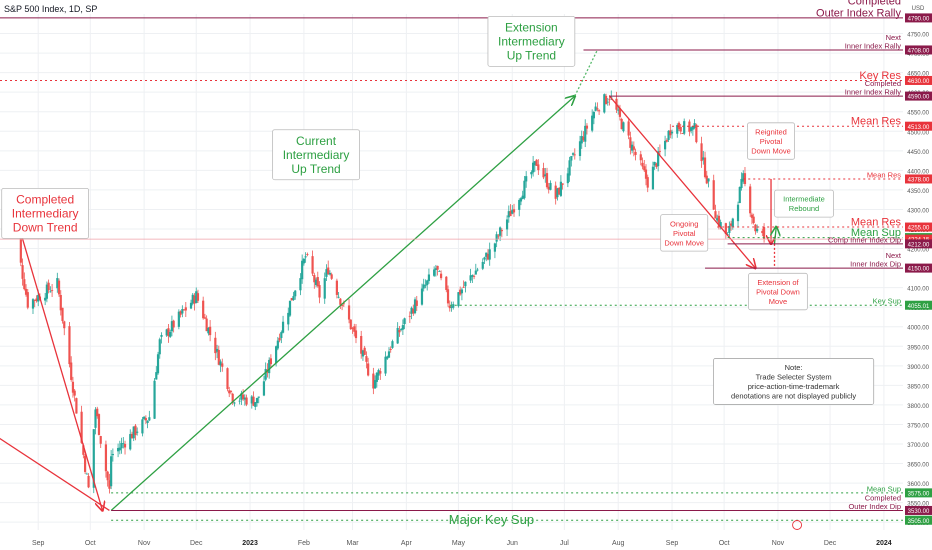 This screenshot has height=550, width=932. I want to click on y-tick-label: 3550.00, so click(918, 505).